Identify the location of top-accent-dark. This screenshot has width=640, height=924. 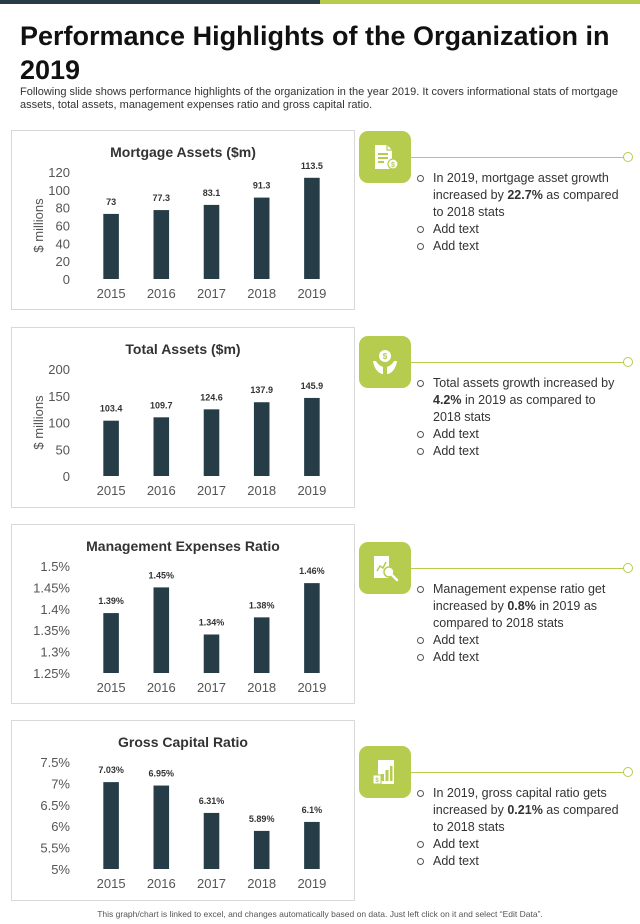
(160, 2).